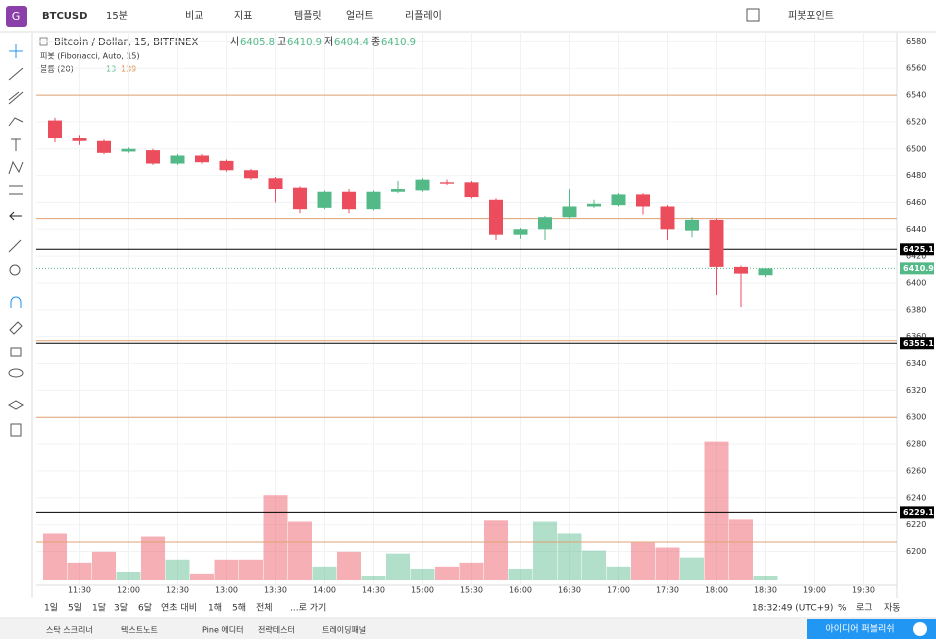 The image size is (936, 643). I want to click on ohlc-value: 6405.8, so click(257, 42).